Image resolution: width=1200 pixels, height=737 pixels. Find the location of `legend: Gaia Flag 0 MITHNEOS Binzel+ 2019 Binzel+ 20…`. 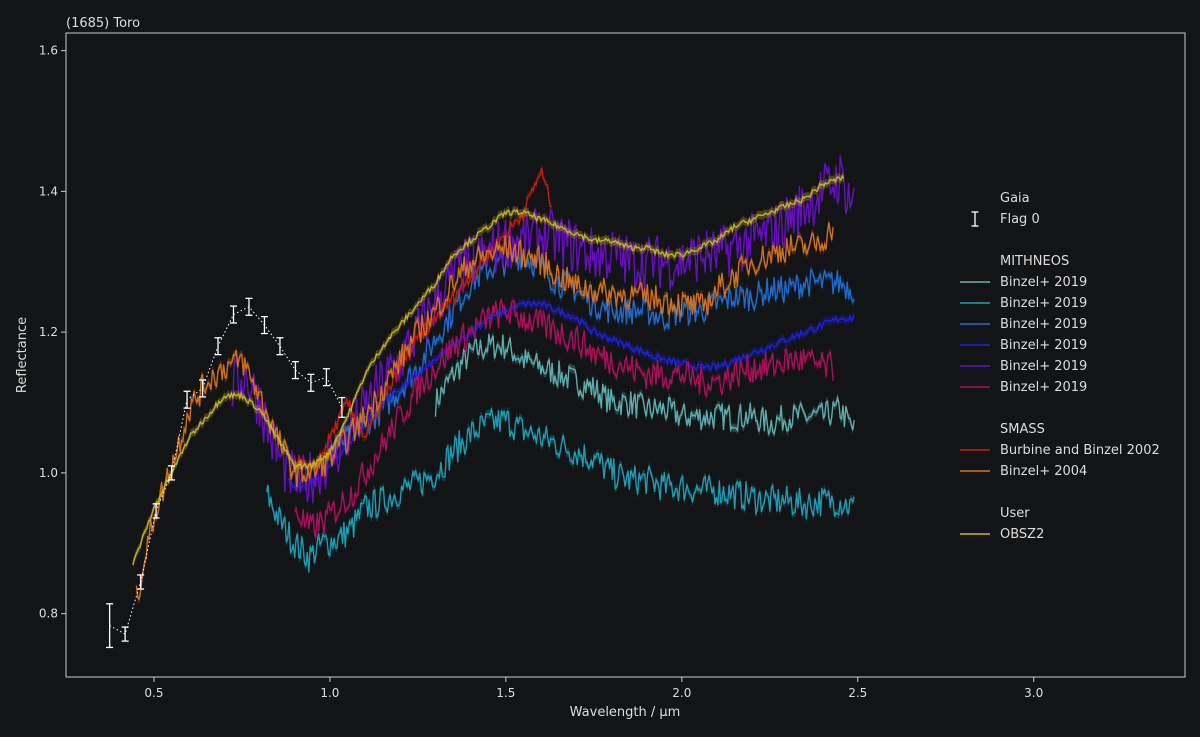

legend: Gaia Flag 0 MITHNEOS Binzel+ 2019 Binzel+ 20… is located at coordinates (1060, 366).